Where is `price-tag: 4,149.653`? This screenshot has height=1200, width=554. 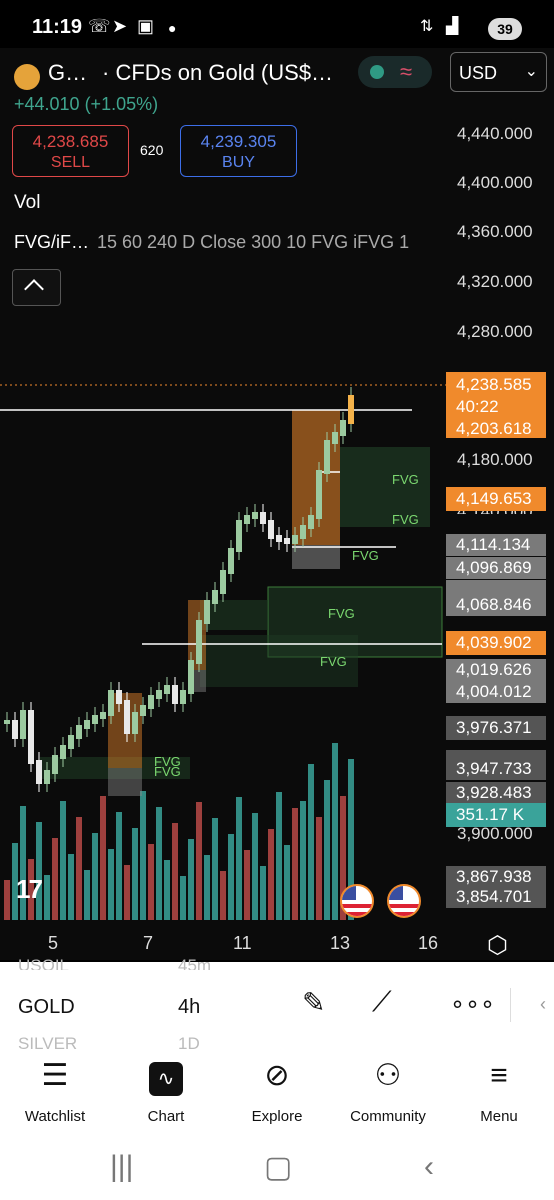 price-tag: 4,149.653 is located at coordinates (496, 499).